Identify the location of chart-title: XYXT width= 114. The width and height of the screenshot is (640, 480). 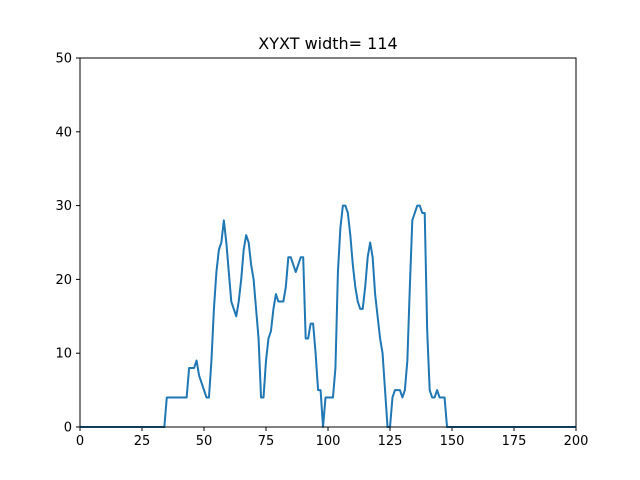
(327, 43).